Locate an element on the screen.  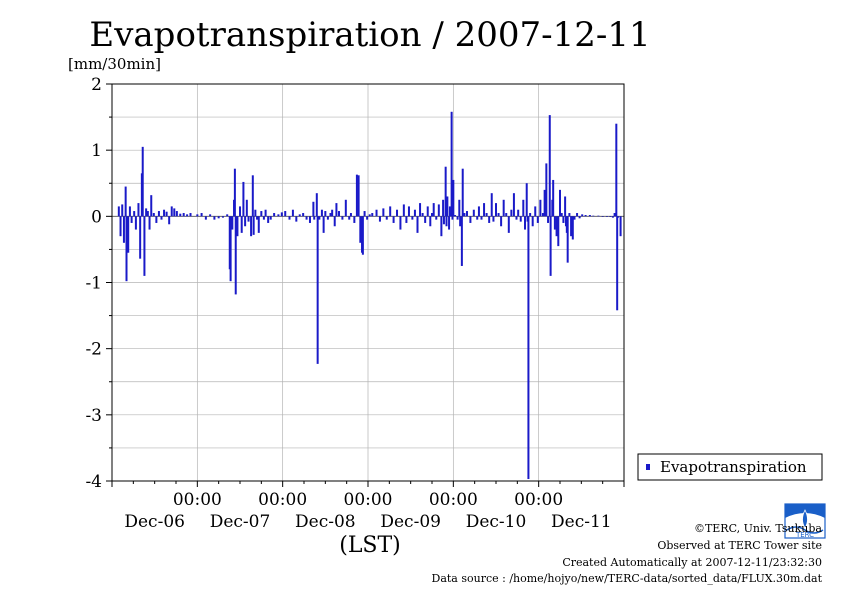
credit-copyright: ©TERC, Univ. Tsukuba is located at coordinates (758, 528).